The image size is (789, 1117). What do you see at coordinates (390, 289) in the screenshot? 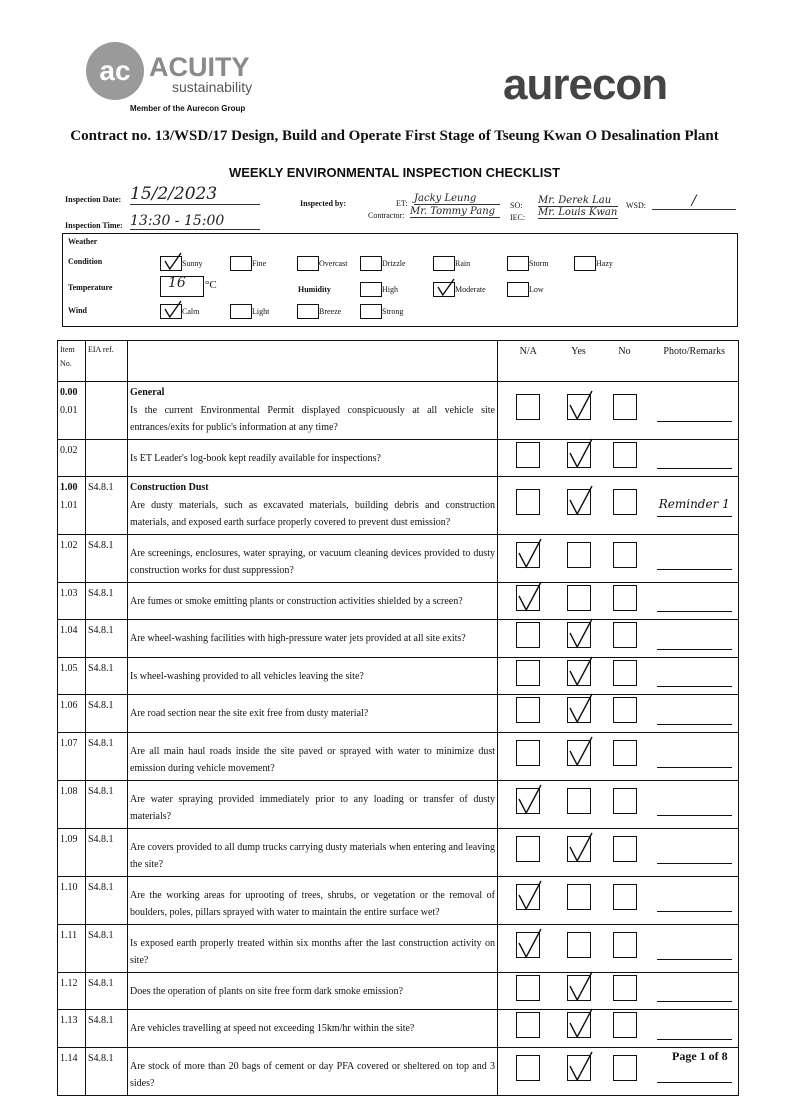
I see `option-label: High` at bounding box center [390, 289].